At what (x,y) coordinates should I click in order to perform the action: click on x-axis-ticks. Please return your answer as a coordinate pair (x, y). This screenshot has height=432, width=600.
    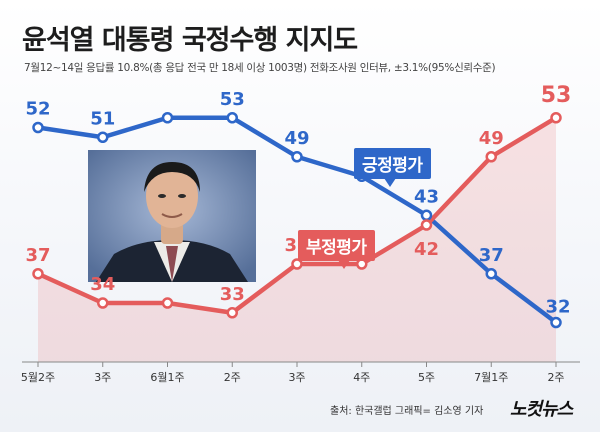
    Looking at the image, I should click on (297, 364).